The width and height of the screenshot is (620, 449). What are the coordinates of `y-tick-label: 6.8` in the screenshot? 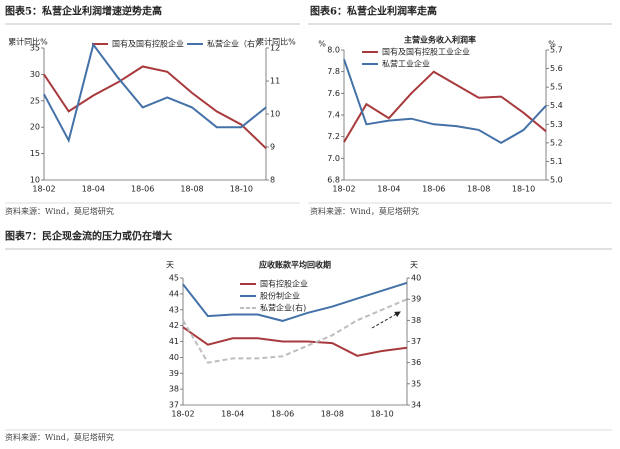 It's located at (333, 180).